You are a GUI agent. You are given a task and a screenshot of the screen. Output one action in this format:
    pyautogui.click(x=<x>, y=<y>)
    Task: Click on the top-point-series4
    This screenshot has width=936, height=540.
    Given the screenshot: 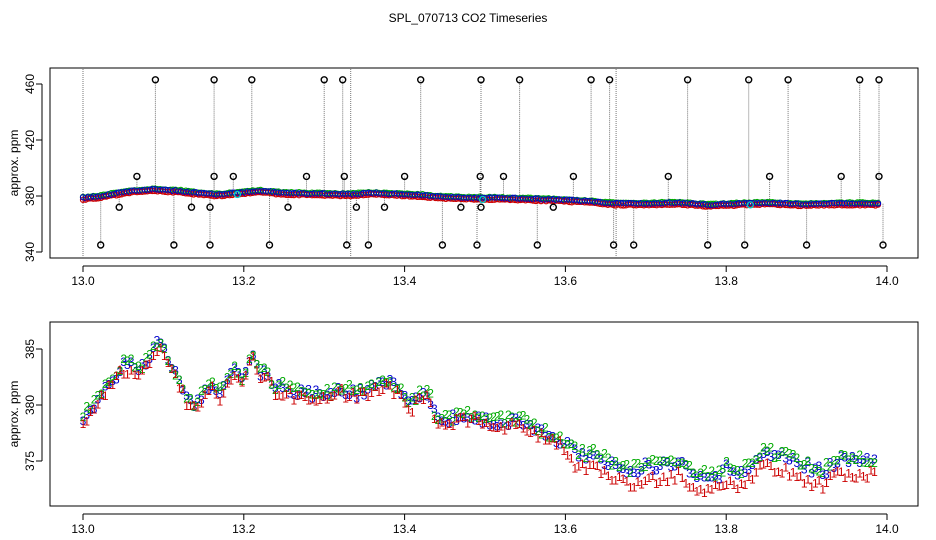 What is the action you would take?
    pyautogui.click(x=237, y=194)
    